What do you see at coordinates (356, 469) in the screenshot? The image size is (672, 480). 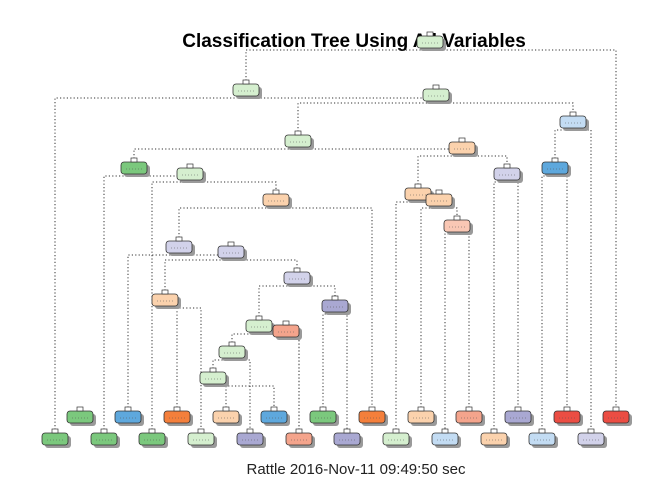 I see `diagram-caption: Rattle 2016-Nov-11 09:49:50 sec` at bounding box center [356, 469].